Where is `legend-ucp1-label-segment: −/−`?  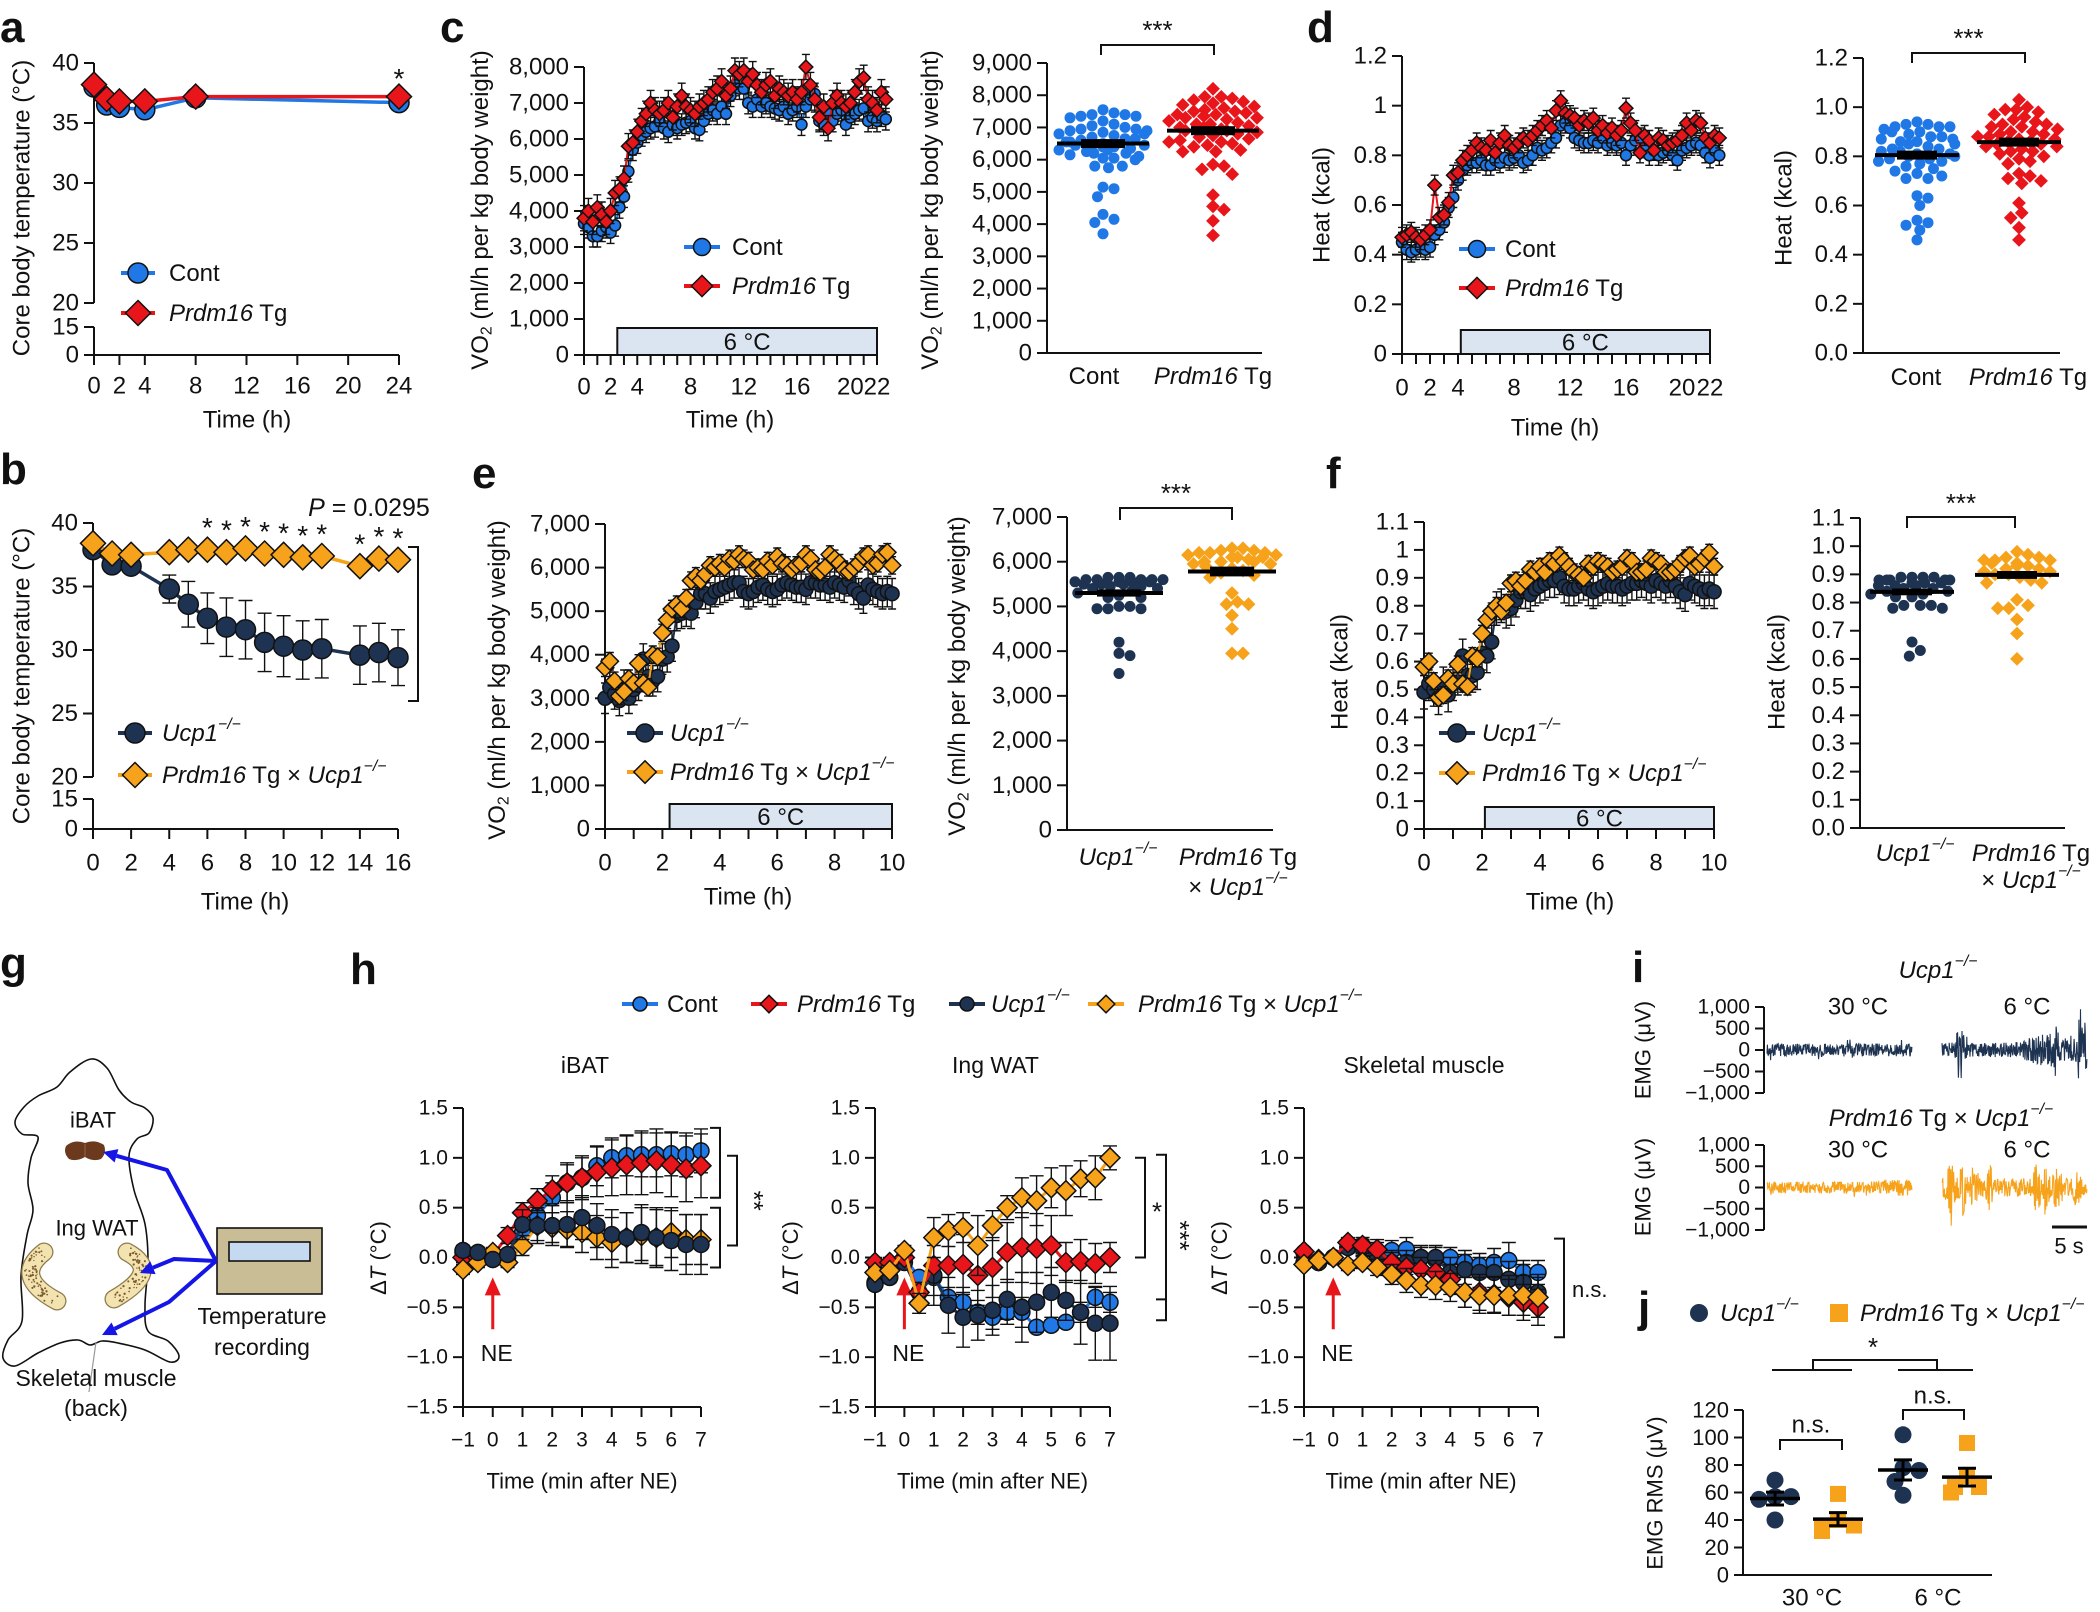
legend-ucp1-label-segment: −/− is located at coordinates (1787, 1303).